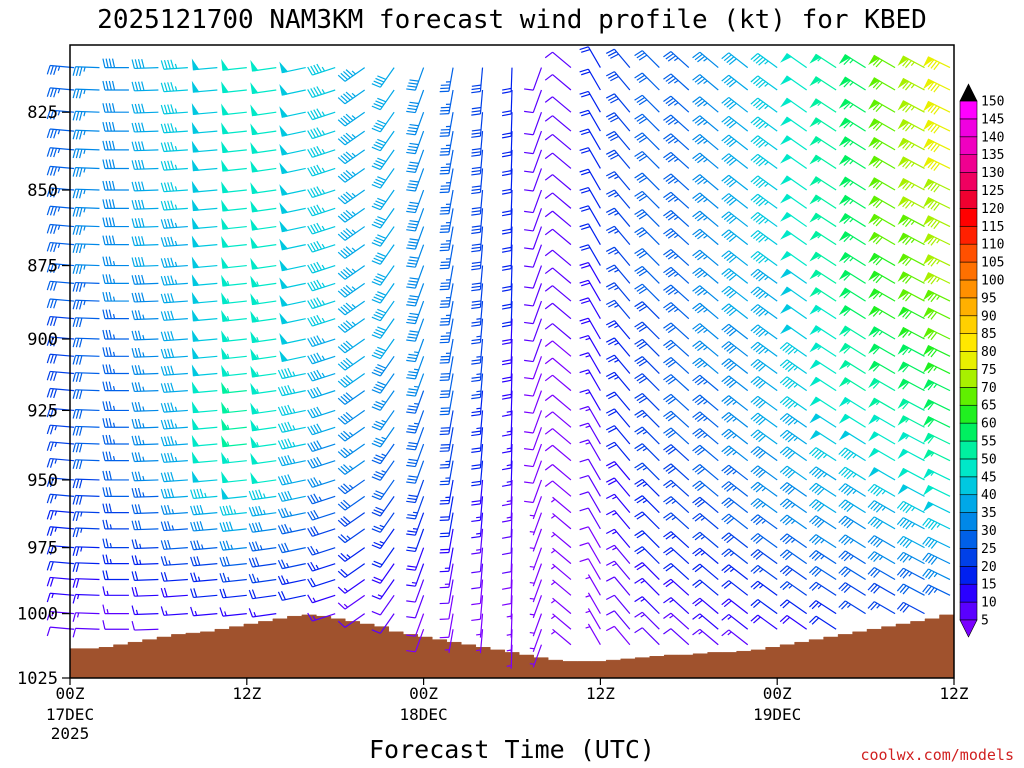 Image resolution: width=1024 pixels, height=768 pixels. Describe the element at coordinates (989, 352) in the screenshot. I see `colorbar-label: 80` at that location.